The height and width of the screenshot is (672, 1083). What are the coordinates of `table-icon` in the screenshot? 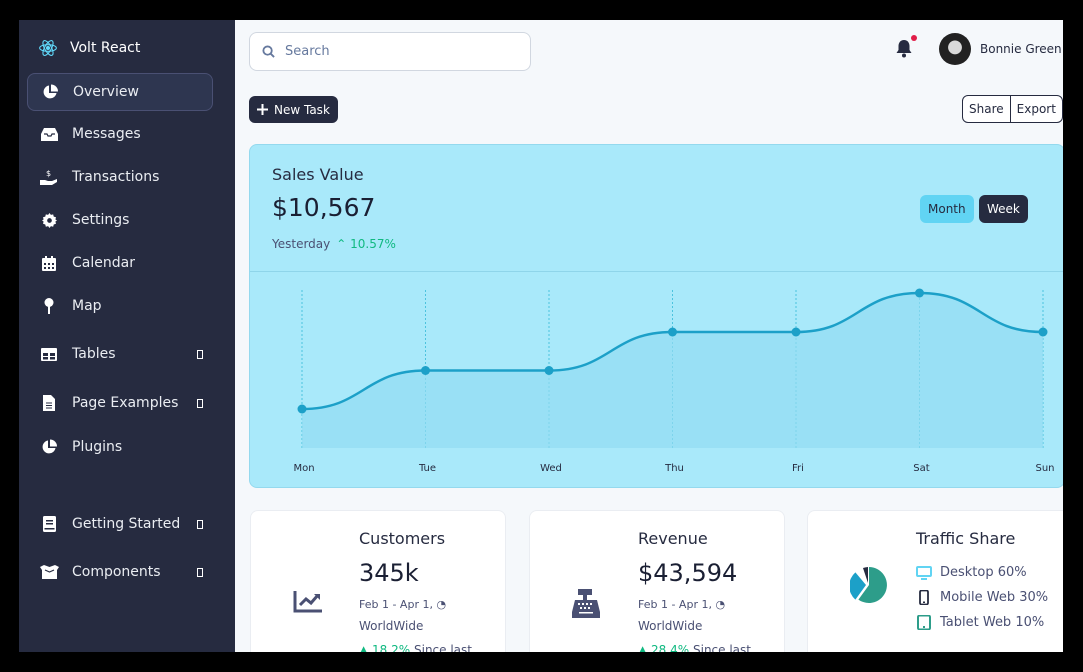 It's located at (49, 354).